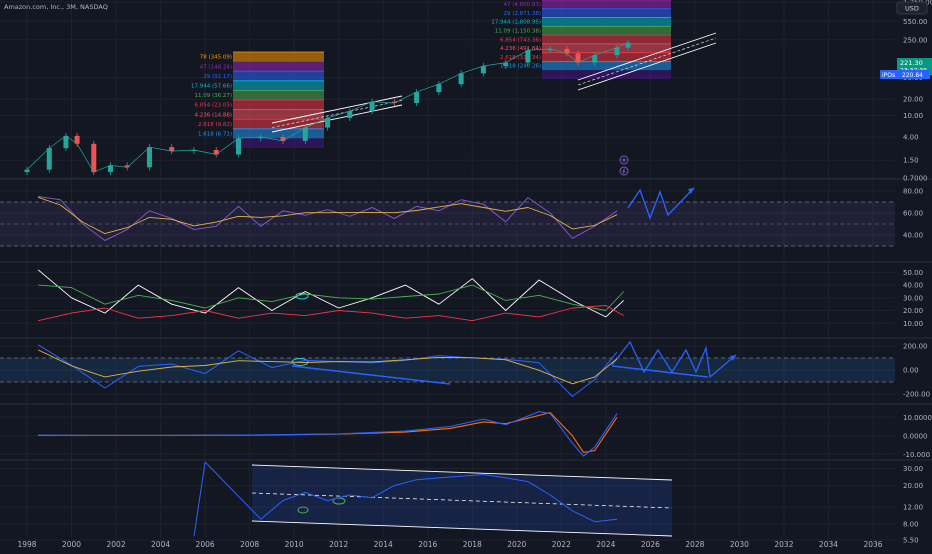 This screenshot has width=932, height=554. What do you see at coordinates (674, 359) in the screenshot?
I see `cci-projection` at bounding box center [674, 359].